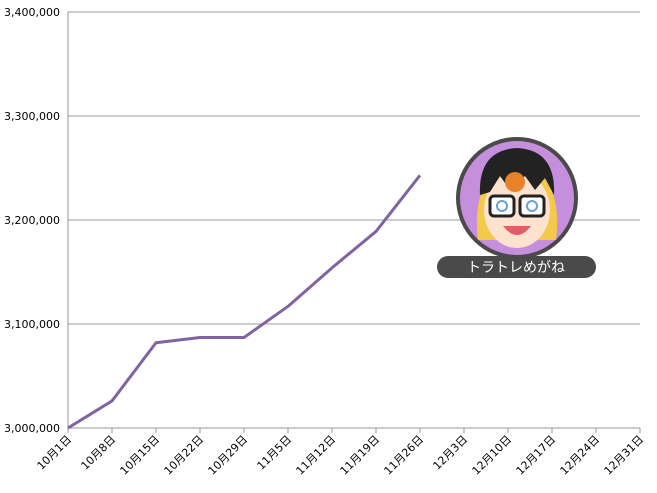  Describe the element at coordinates (536, 455) in the screenshot. I see `x-tick-label: 12月17日` at that location.